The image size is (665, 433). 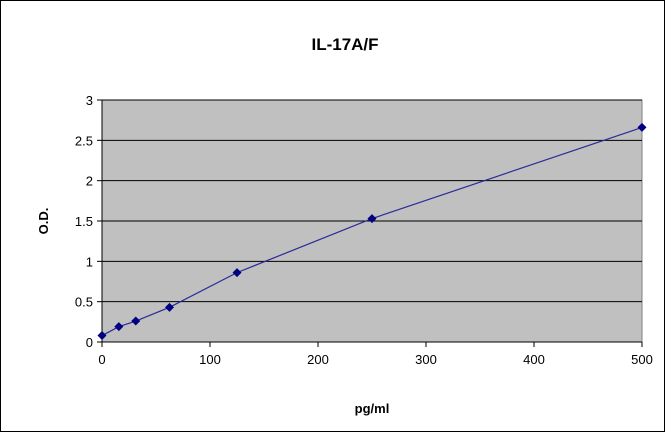 What do you see at coordinates (642, 359) in the screenshot?
I see `x-tick-label: 500` at bounding box center [642, 359].